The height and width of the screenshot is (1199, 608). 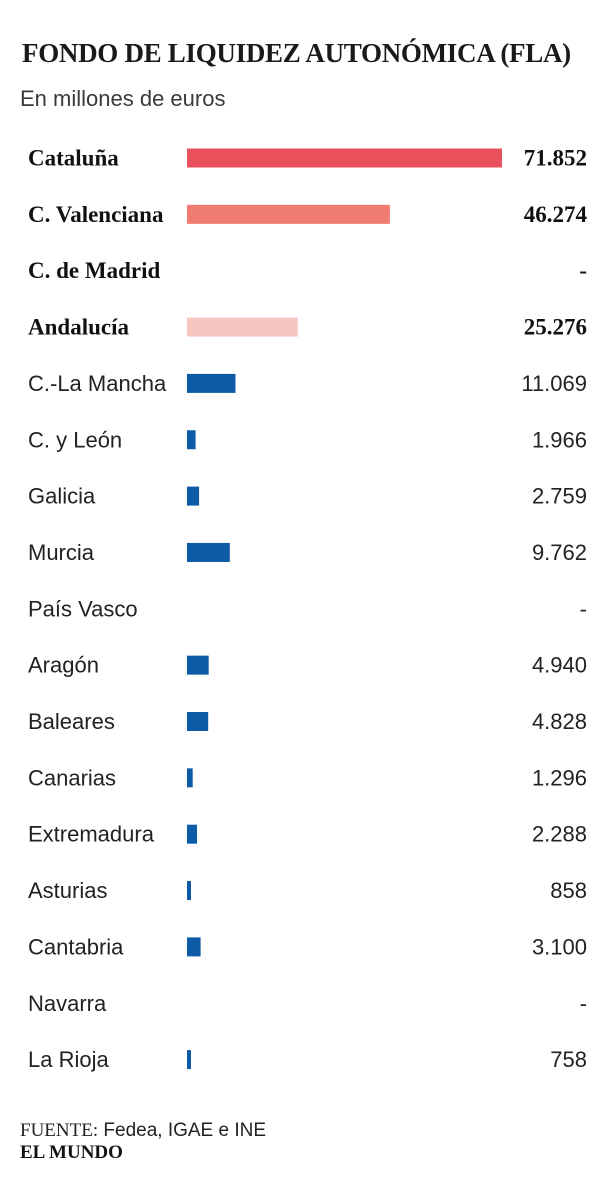 I want to click on bar-row: C. de Madrid -, so click(x=307, y=270).